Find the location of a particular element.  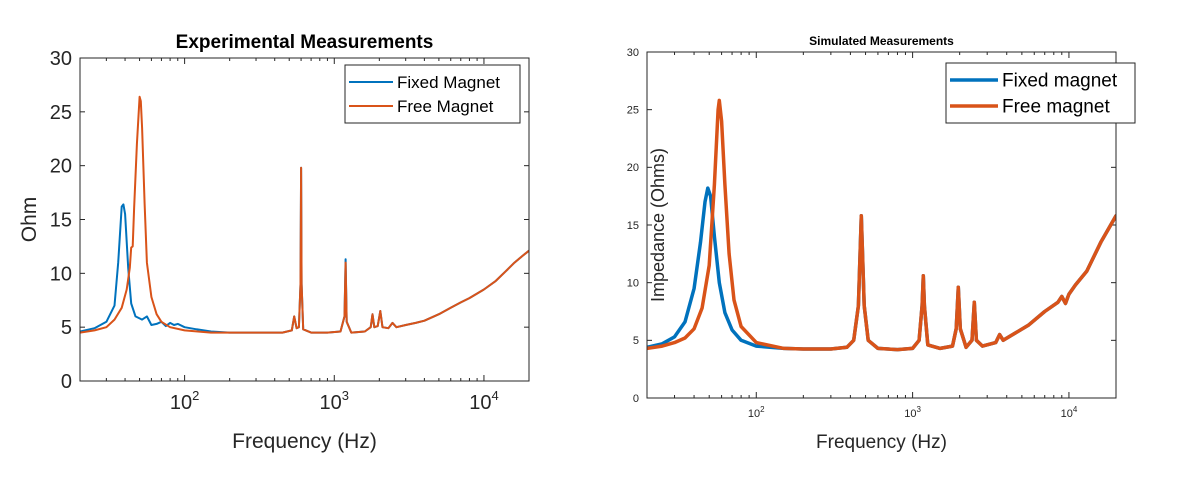

legend-label-fixed-magnet: Fixed magnet is located at coordinates (1060, 81).